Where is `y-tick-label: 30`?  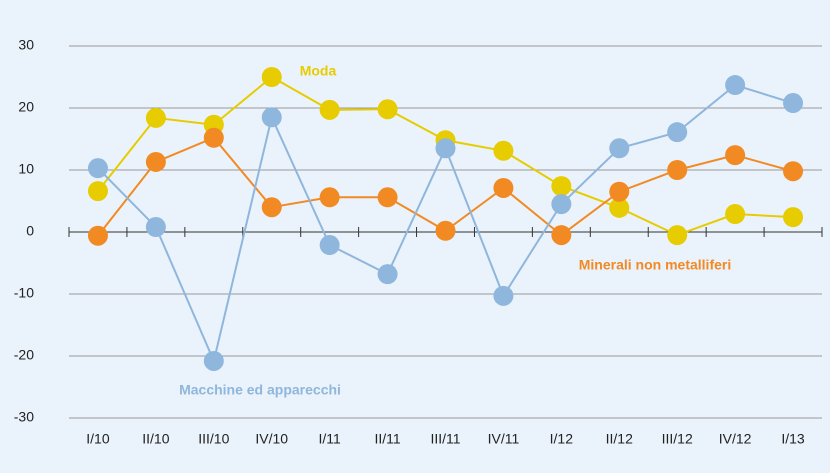 y-tick-label: 30 is located at coordinates (26, 45).